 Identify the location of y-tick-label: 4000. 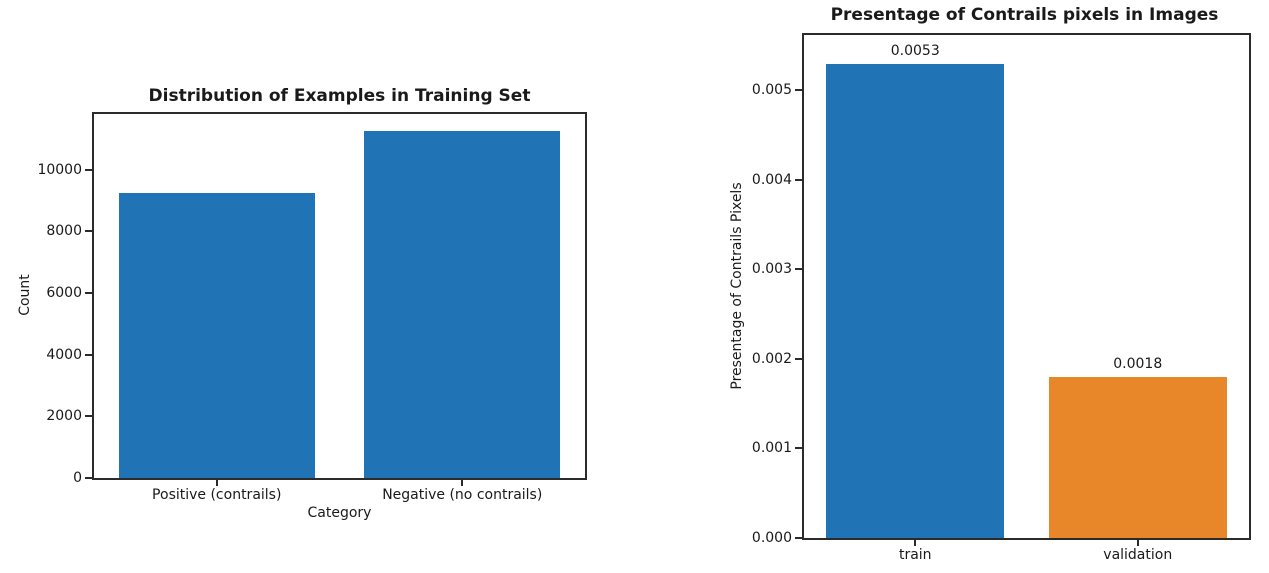
(64, 354).